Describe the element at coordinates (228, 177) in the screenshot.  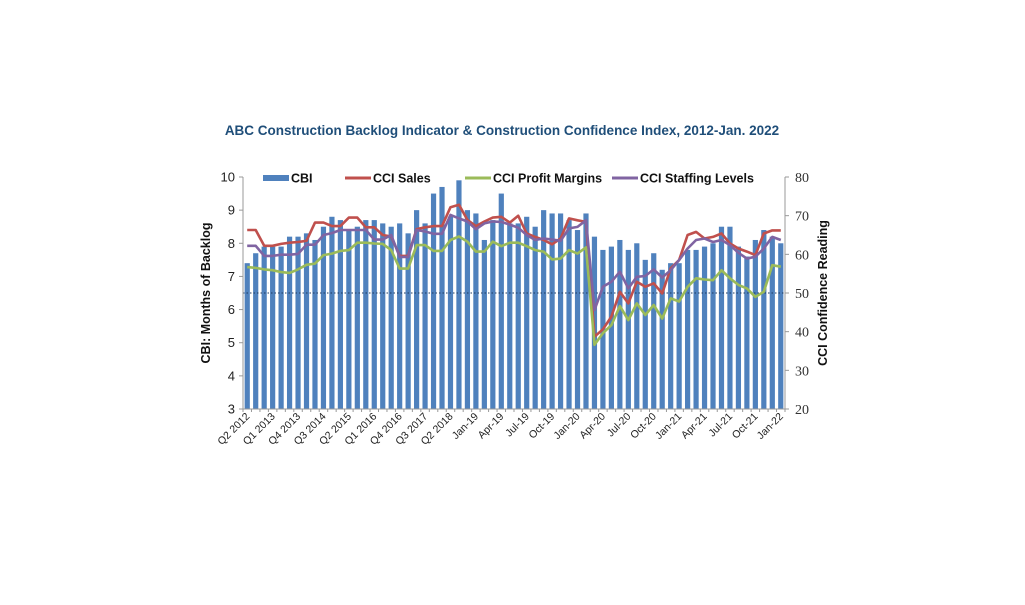
I see `left-tick-label: 10` at that location.